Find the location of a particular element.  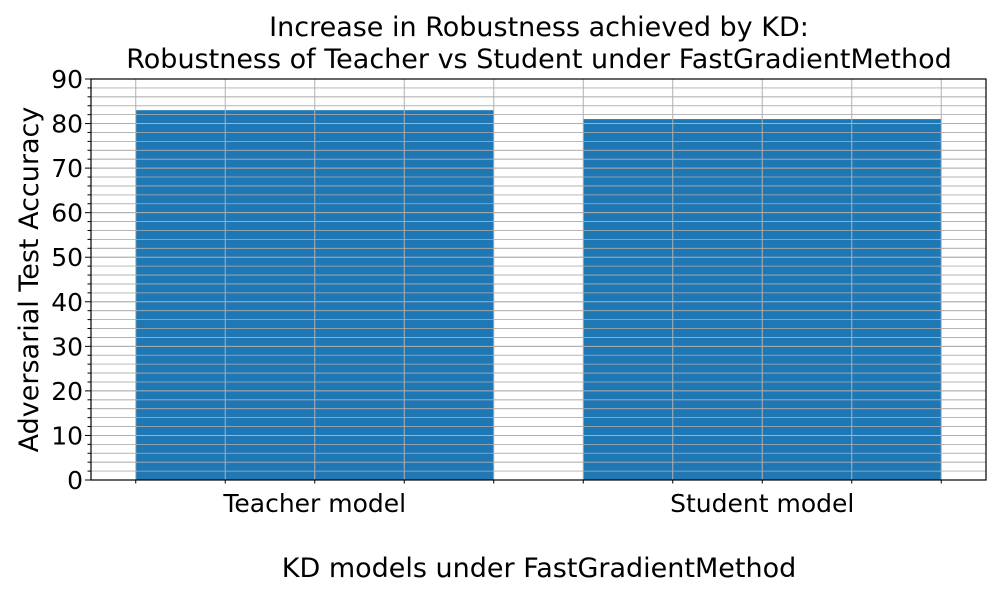

y-tick-label: 70 is located at coordinates (67, 168).